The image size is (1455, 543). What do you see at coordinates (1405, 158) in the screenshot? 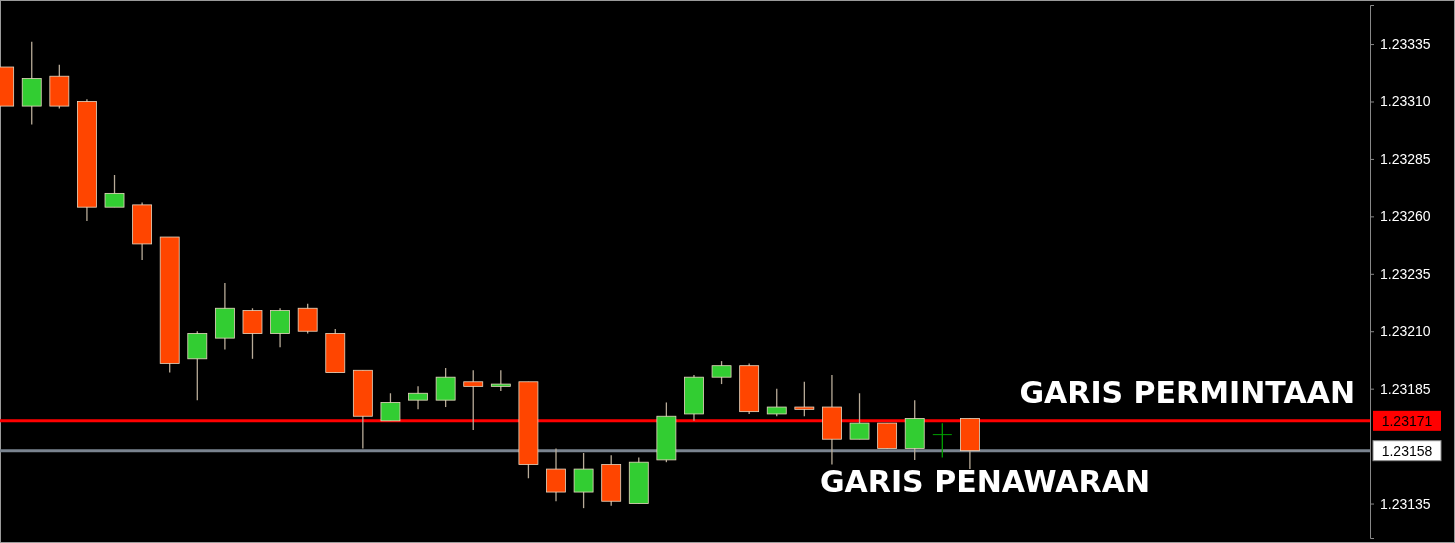
I see `y-tick-label: 1.23285` at bounding box center [1405, 158].